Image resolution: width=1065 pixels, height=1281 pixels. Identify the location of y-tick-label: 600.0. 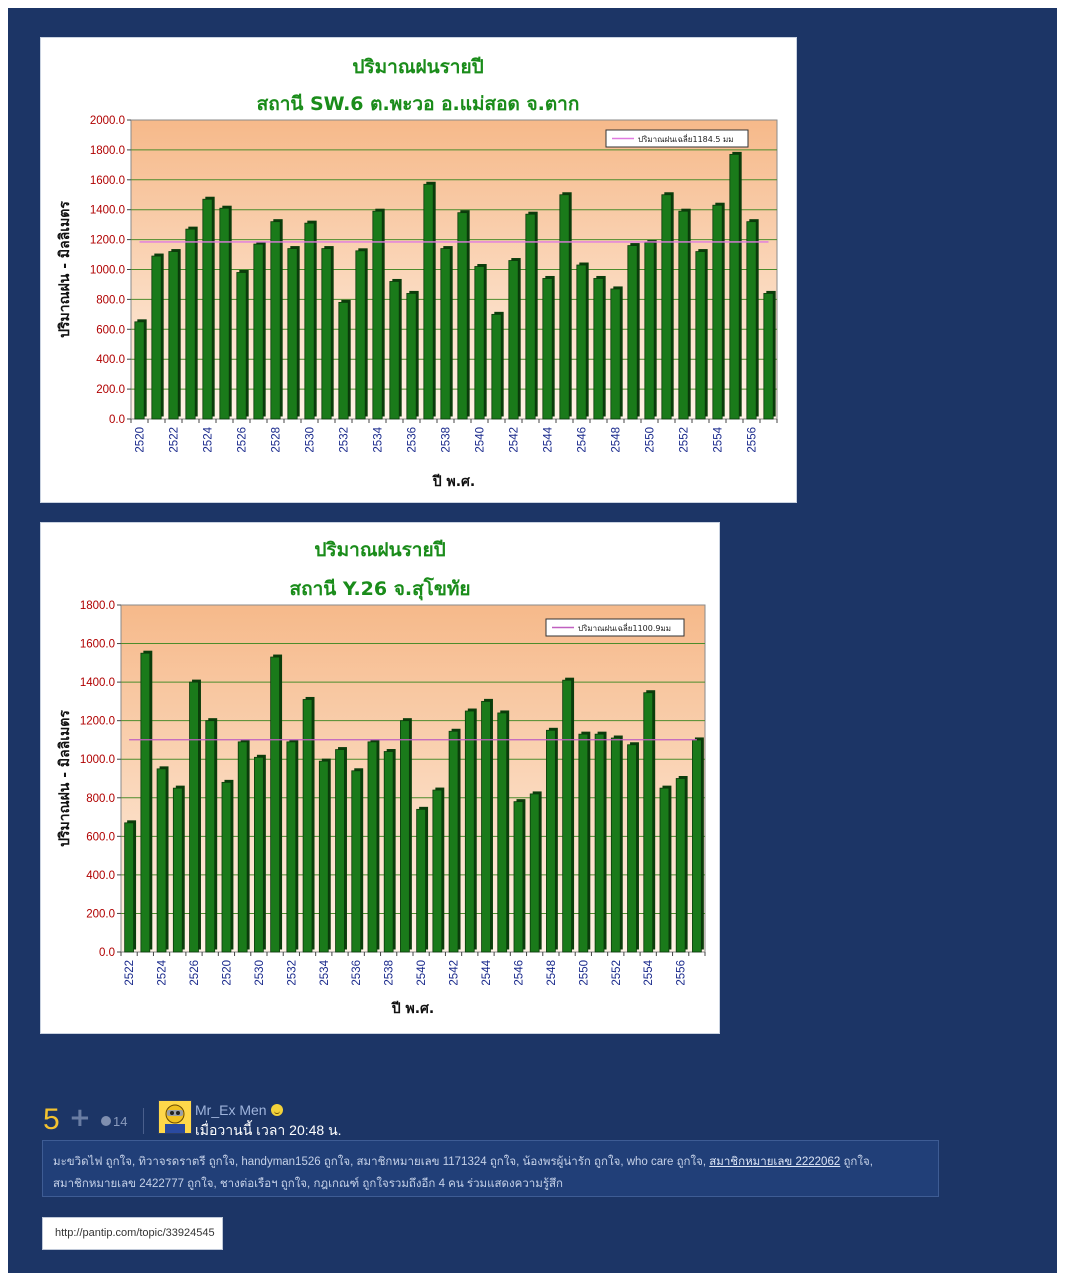
(100, 837).